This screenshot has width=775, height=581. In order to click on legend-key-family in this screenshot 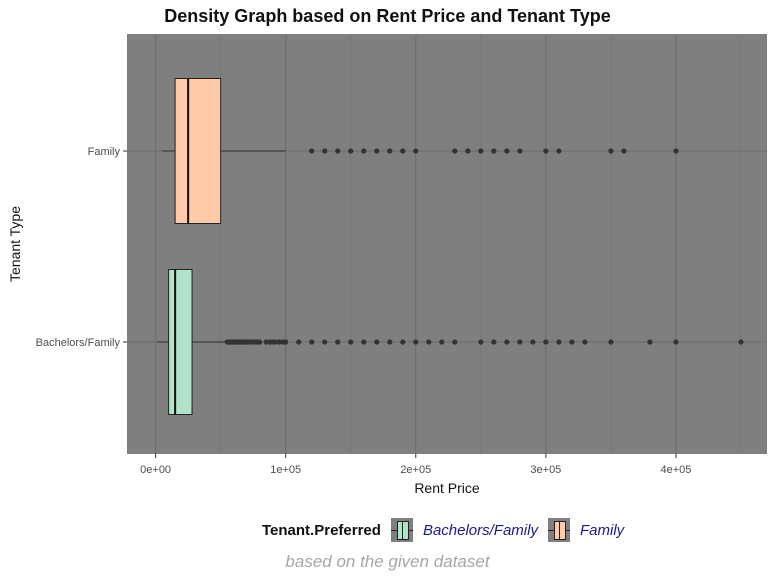, I will do `click(558, 530)`.